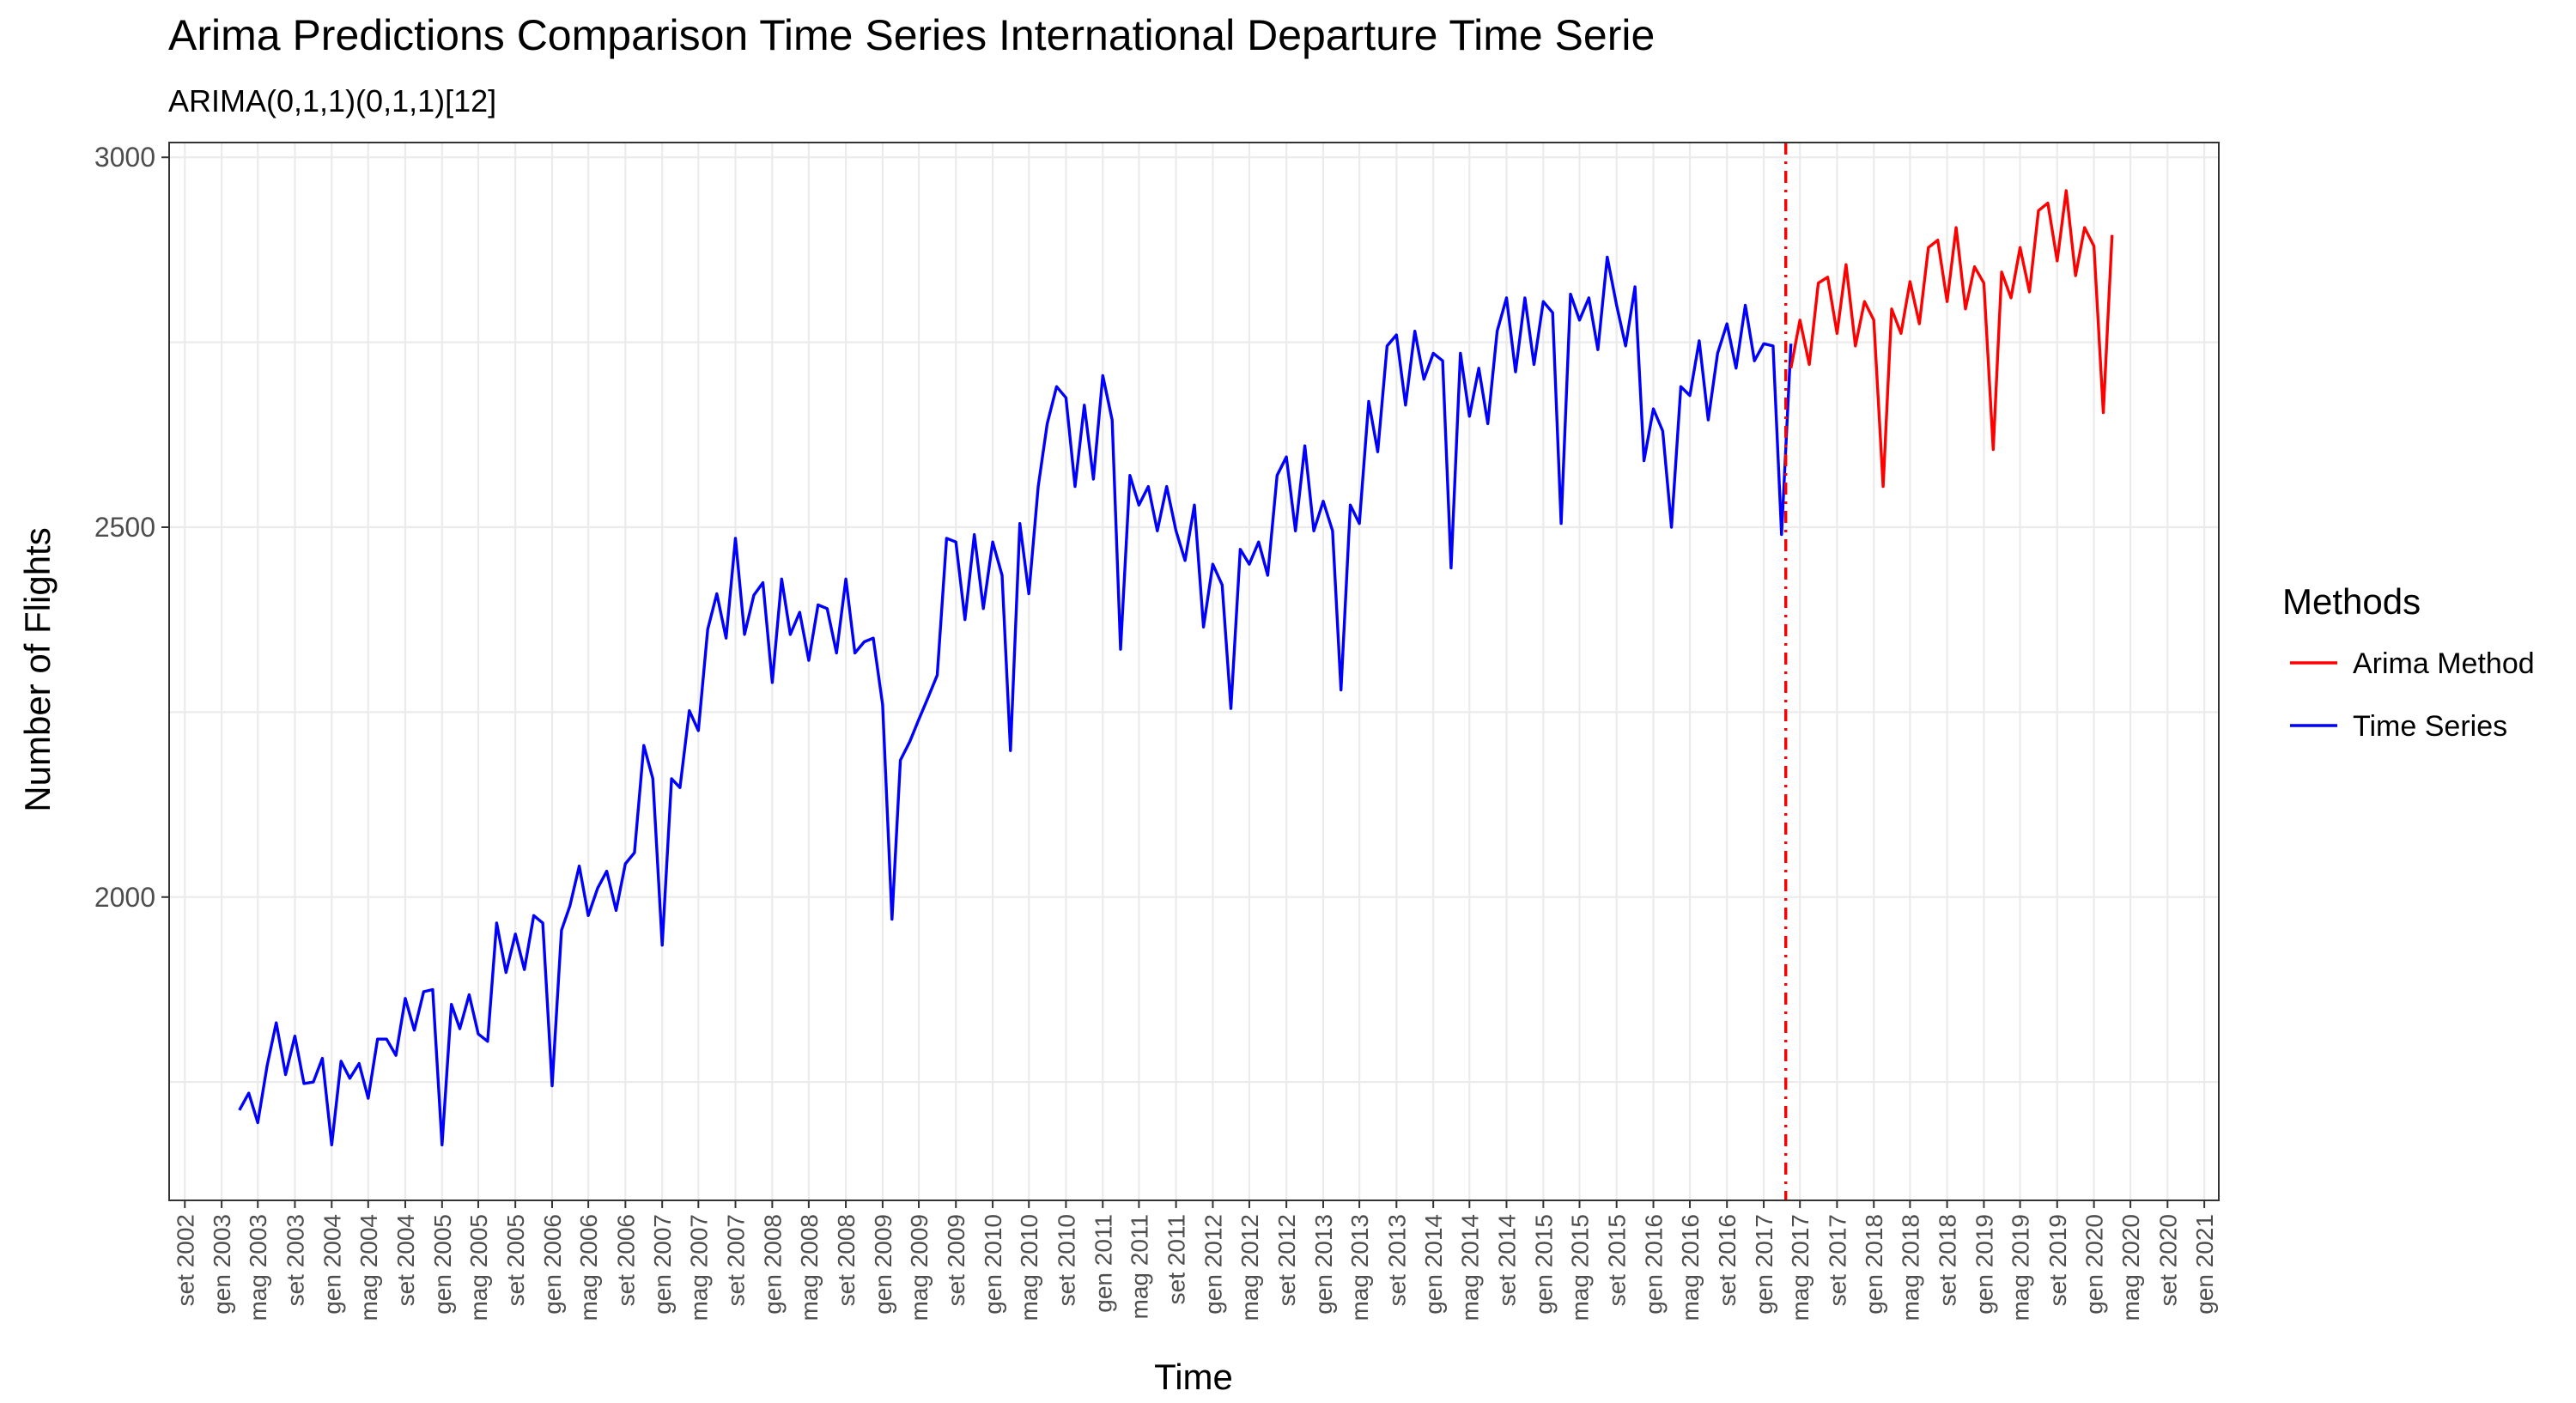  I want to click on x-tick-label: set 2003, so click(295, 1260).